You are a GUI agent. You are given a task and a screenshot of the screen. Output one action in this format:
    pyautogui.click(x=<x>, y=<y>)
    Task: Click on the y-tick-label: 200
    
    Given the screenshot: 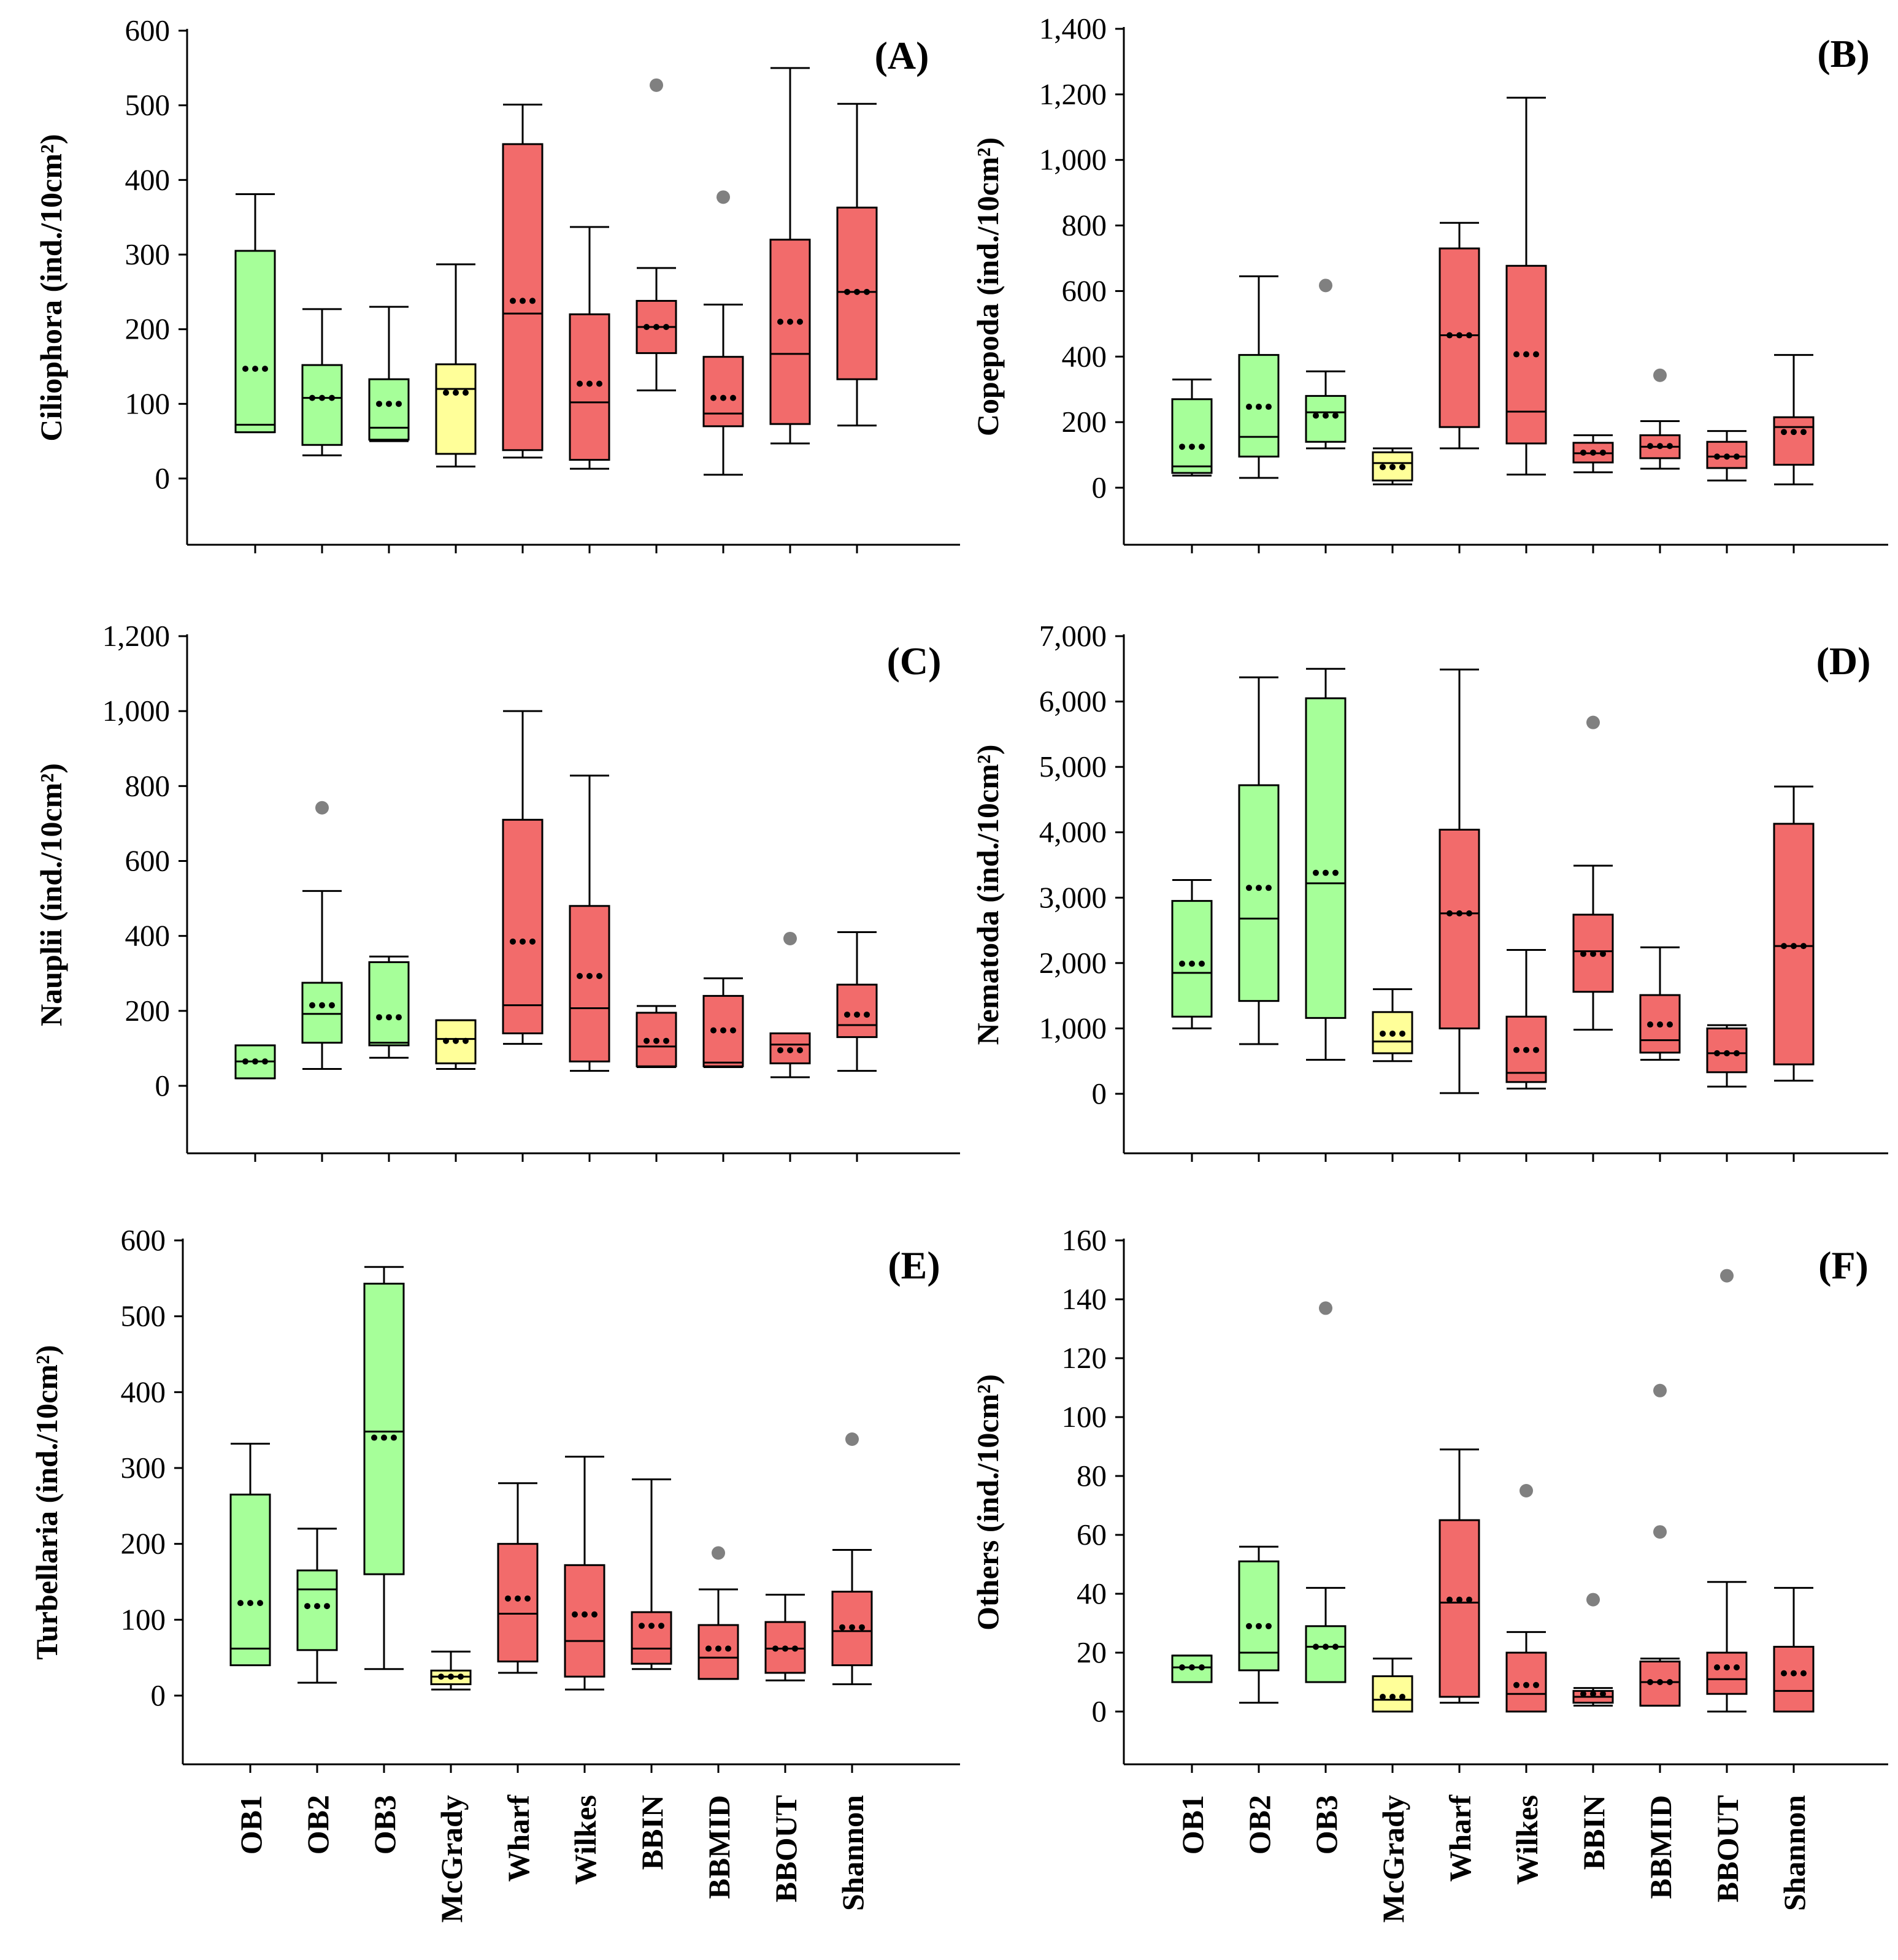 What is the action you would take?
    pyautogui.click(x=144, y=1544)
    